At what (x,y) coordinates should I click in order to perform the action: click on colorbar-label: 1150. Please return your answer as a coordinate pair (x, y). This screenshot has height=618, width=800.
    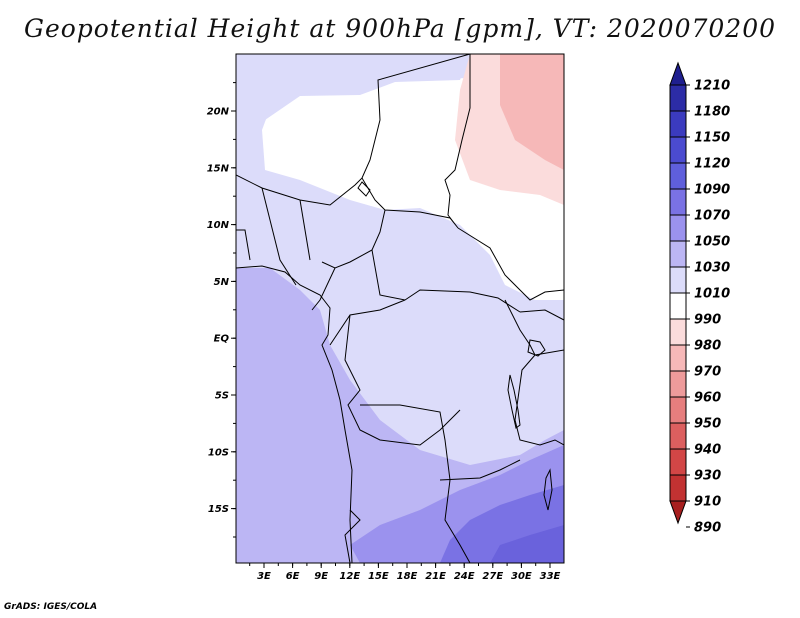
    Looking at the image, I should click on (712, 138).